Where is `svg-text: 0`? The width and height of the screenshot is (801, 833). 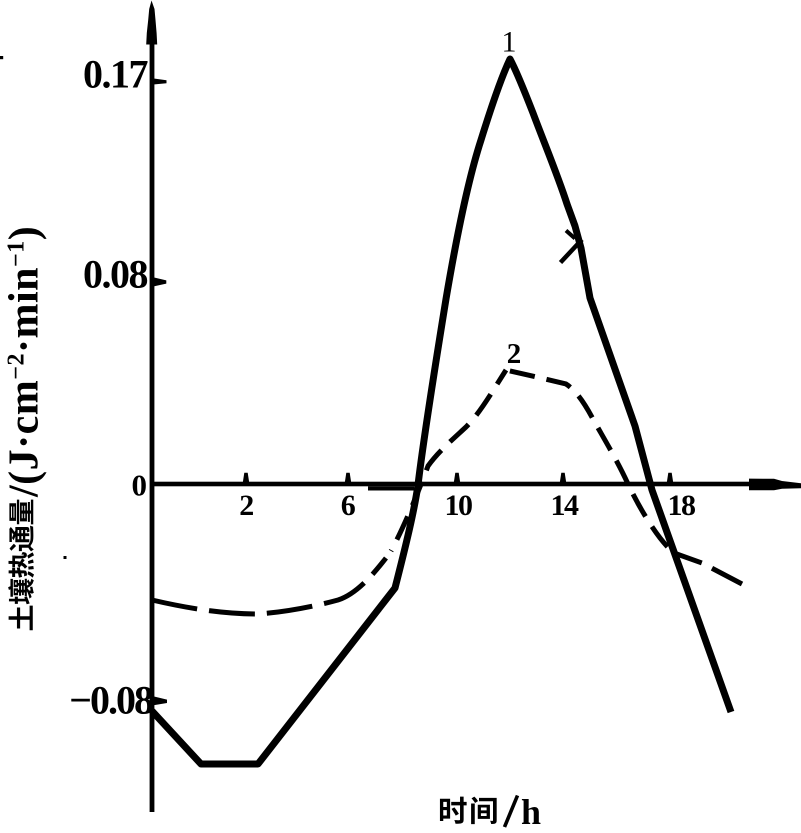 svg-text: 0 is located at coordinates (140, 485).